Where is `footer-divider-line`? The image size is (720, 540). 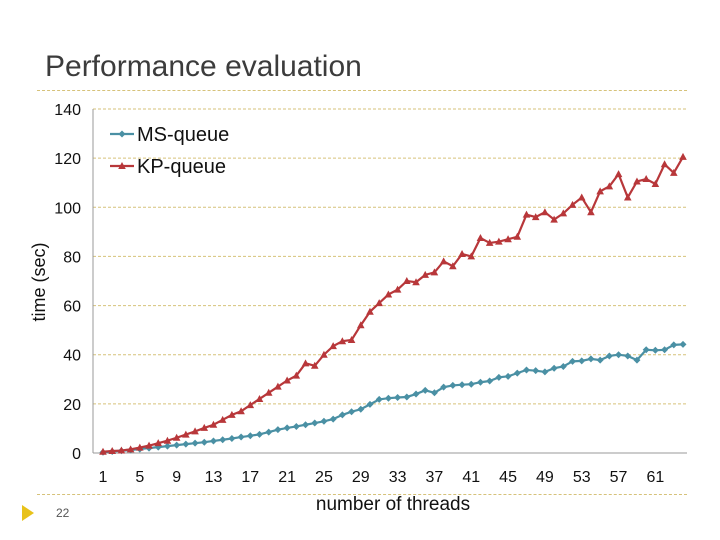
footer-divider-line is located at coordinates (362, 494).